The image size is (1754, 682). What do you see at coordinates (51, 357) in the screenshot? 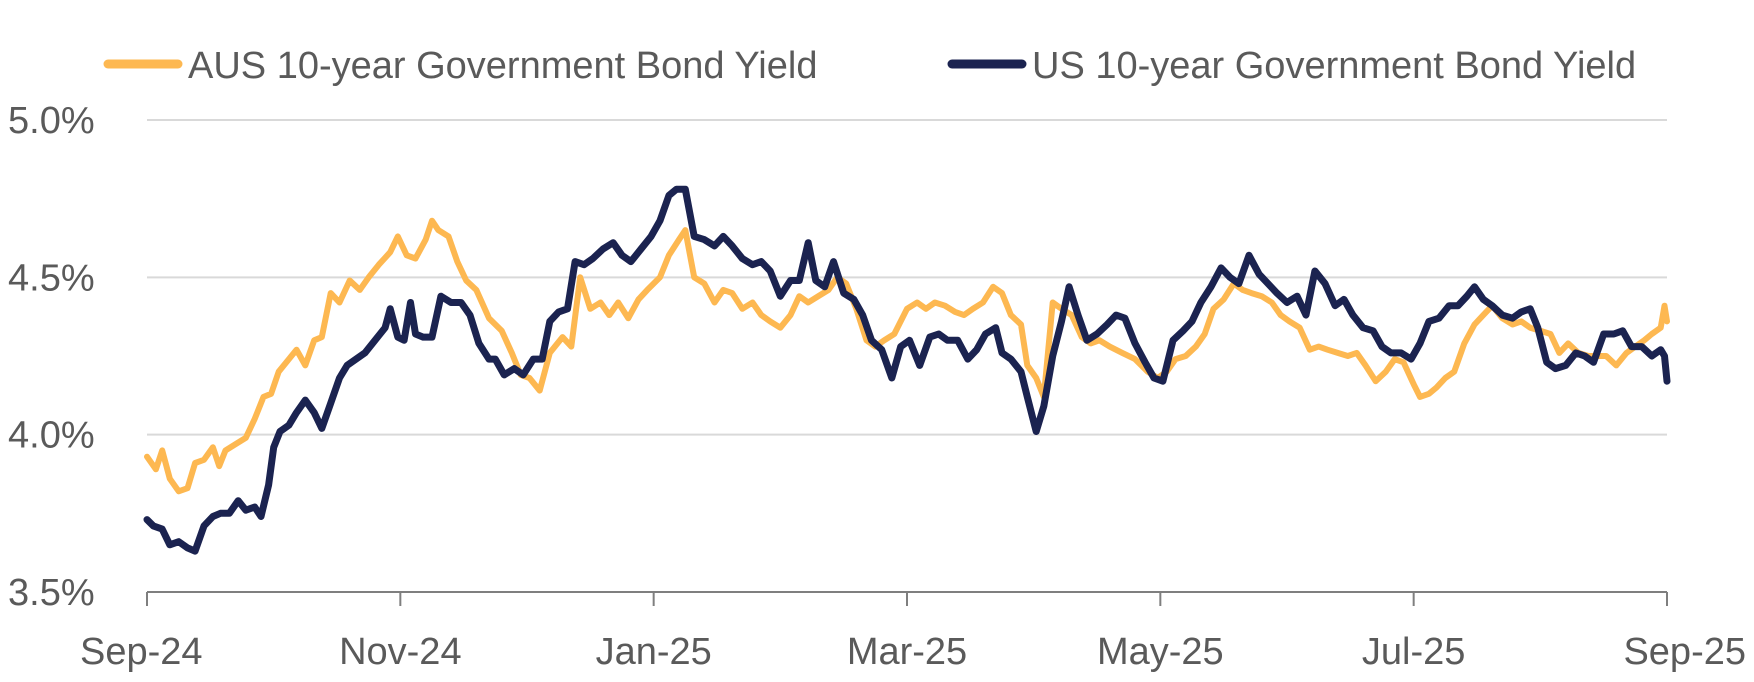
I see `y-axis: 5.0% 4.5% 4.0% 3.5%` at bounding box center [51, 357].